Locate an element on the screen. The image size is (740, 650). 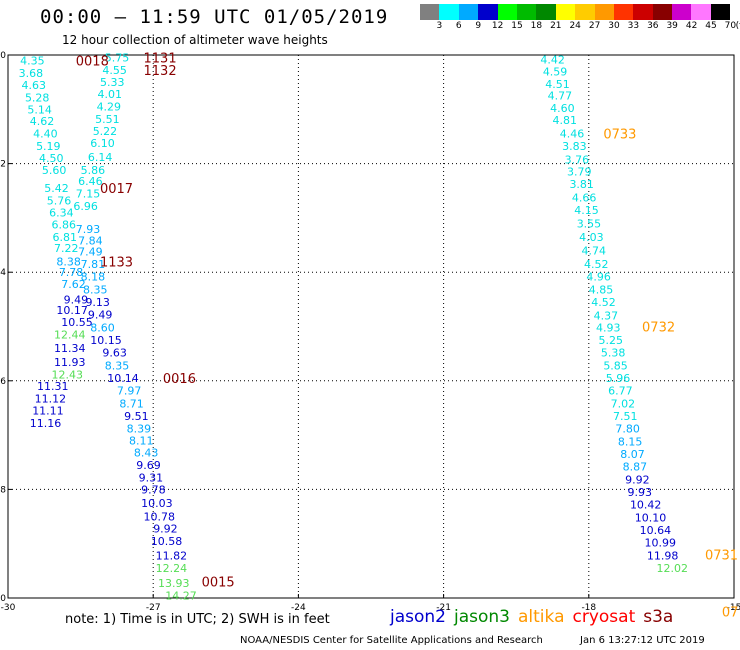
wave-height-label: 8.38 is located at coordinates (68, 261).